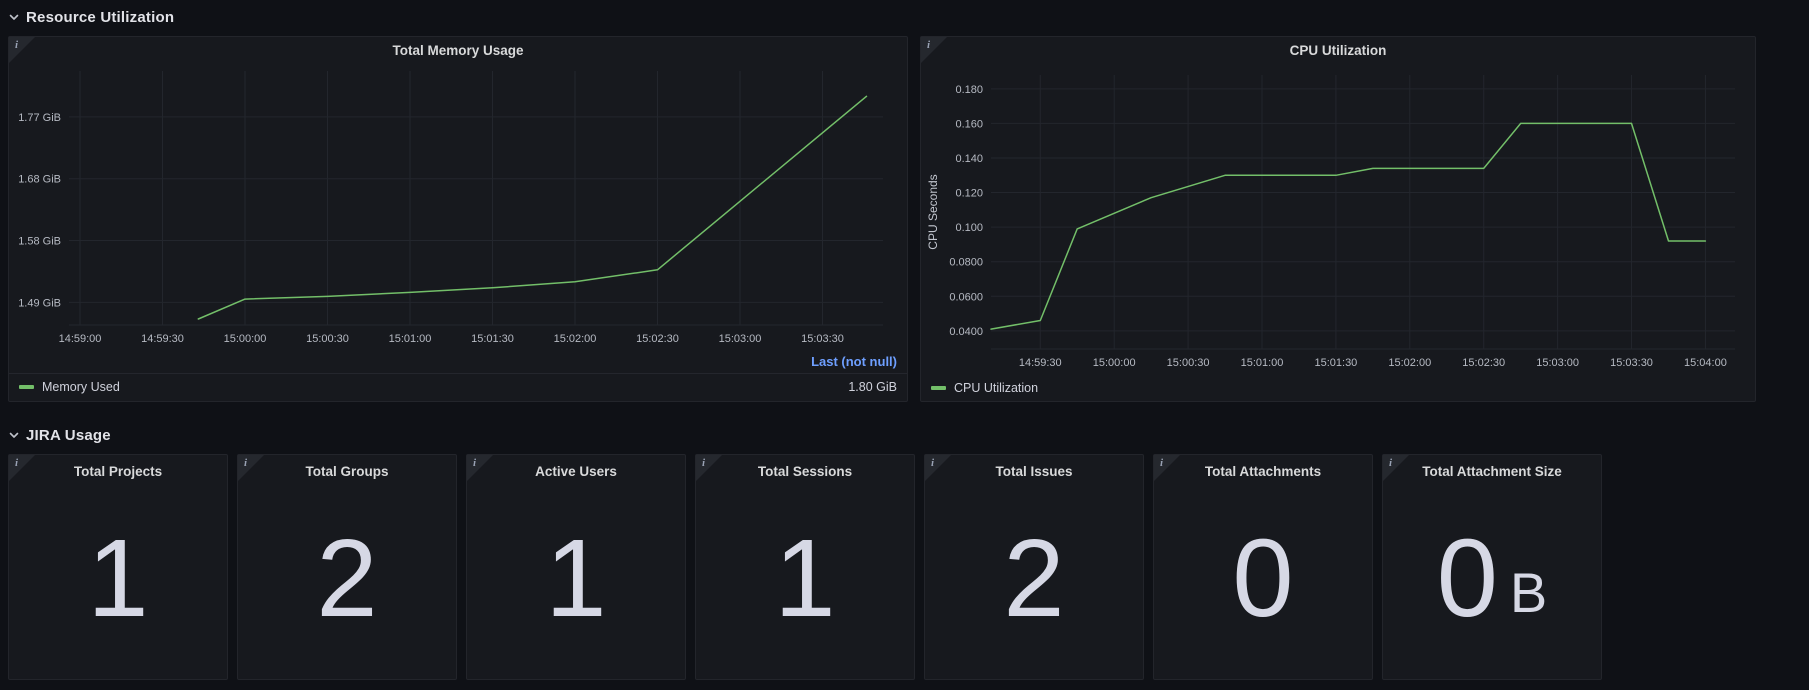  Describe the element at coordinates (969, 124) in the screenshot. I see `y-tick-label: 0.160` at that location.